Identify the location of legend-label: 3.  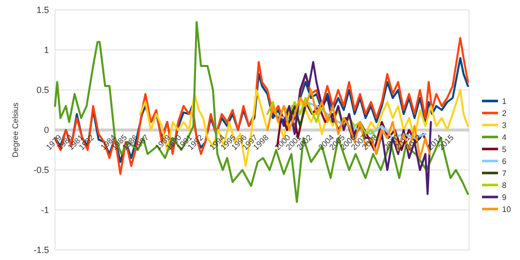
(504, 125).